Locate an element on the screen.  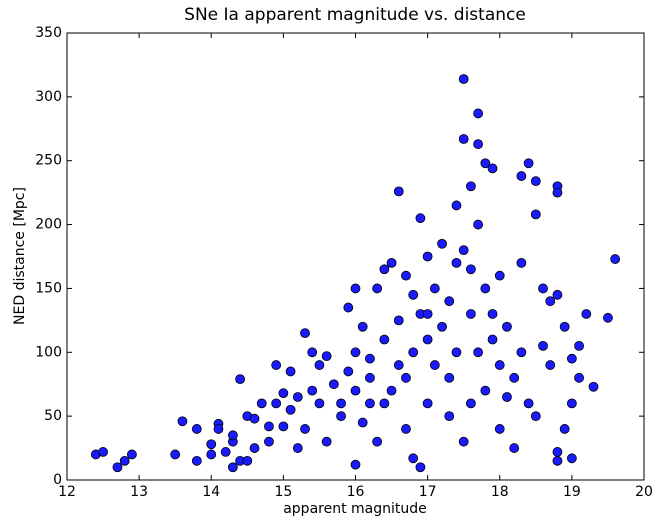
y-tick-label: 50 is located at coordinates (53, 416).